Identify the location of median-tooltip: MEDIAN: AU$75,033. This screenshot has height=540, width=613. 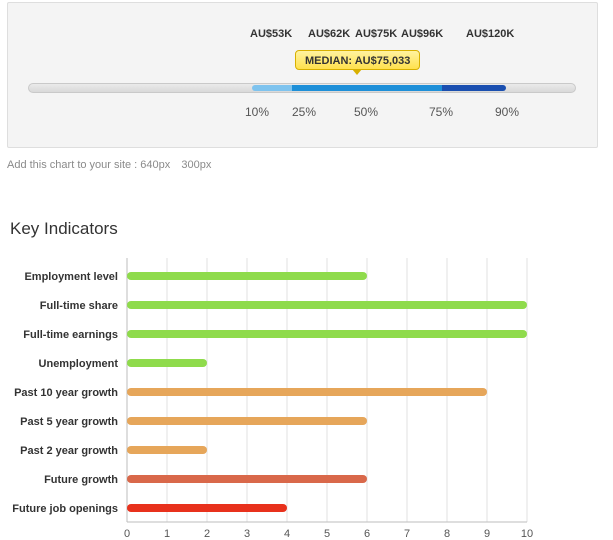
(358, 60).